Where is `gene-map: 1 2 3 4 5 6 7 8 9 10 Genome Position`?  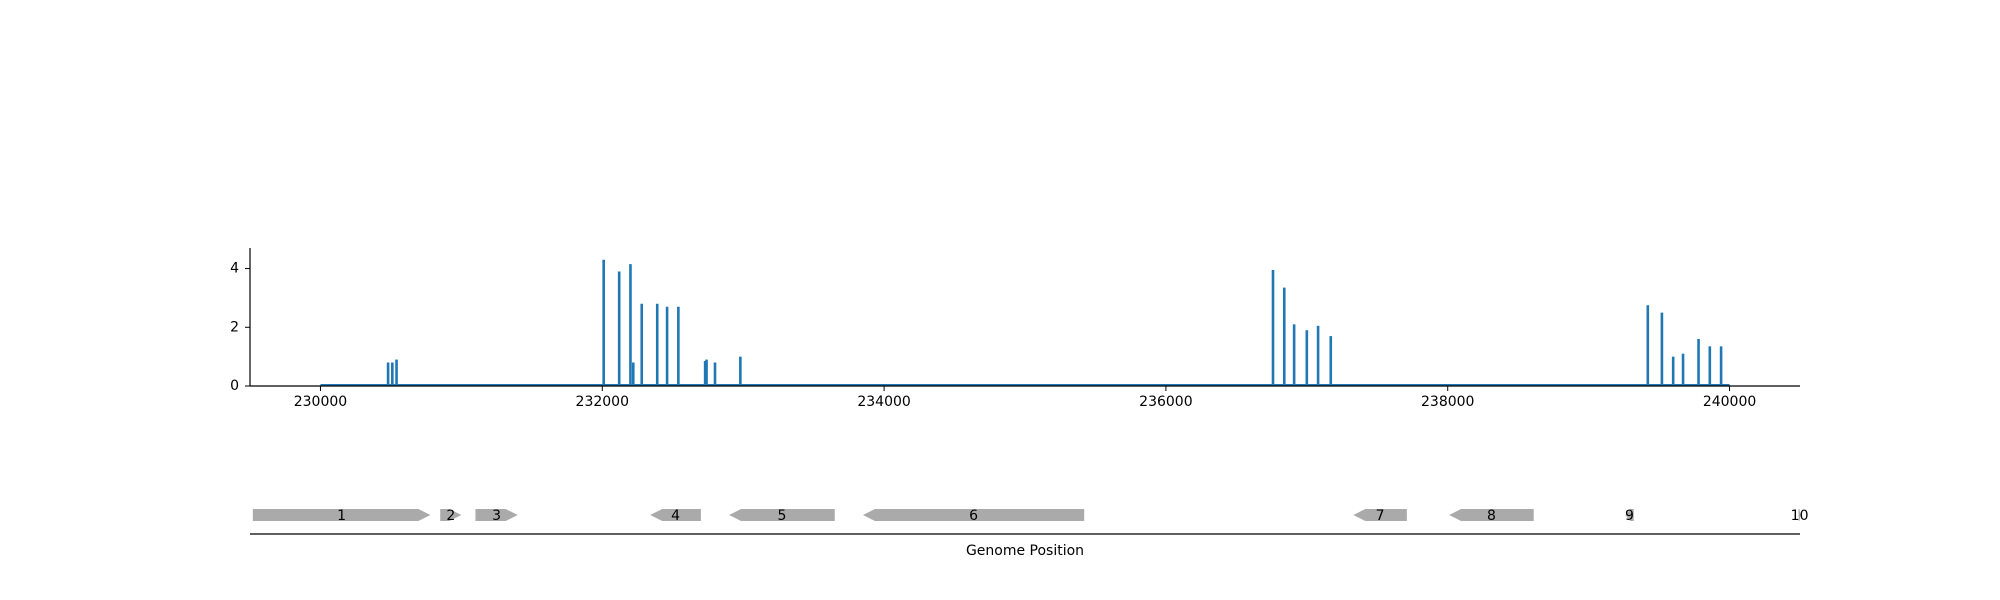 gene-map: 1 2 3 4 5 6 7 8 9 10 Genome Position is located at coordinates (1029, 533).